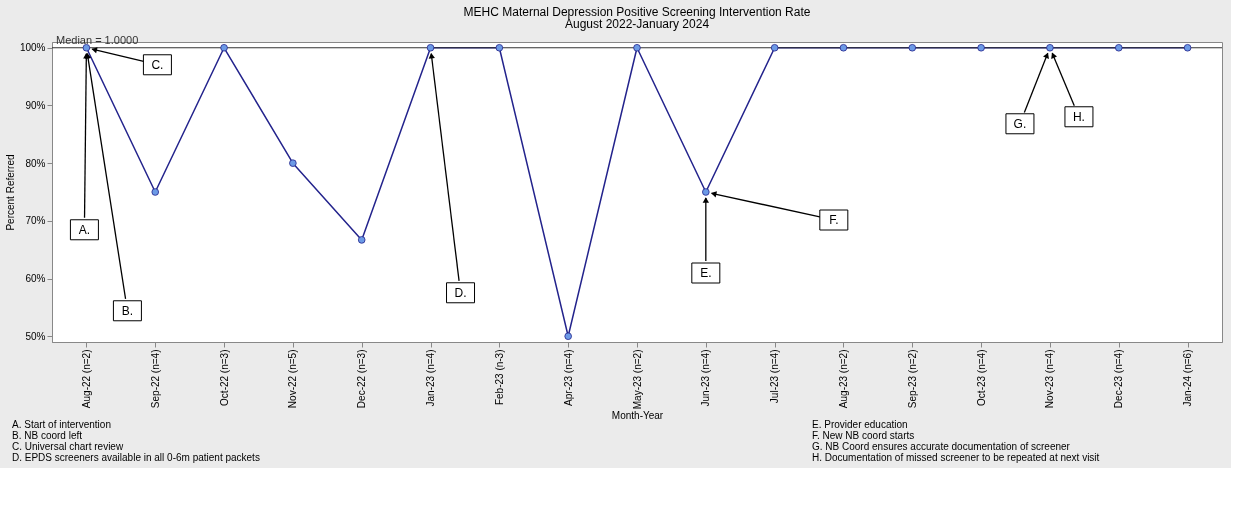 The height and width of the screenshot is (519, 1253). What do you see at coordinates (637, 416) in the screenshot?
I see `x-axis-title: Month-Year` at bounding box center [637, 416].